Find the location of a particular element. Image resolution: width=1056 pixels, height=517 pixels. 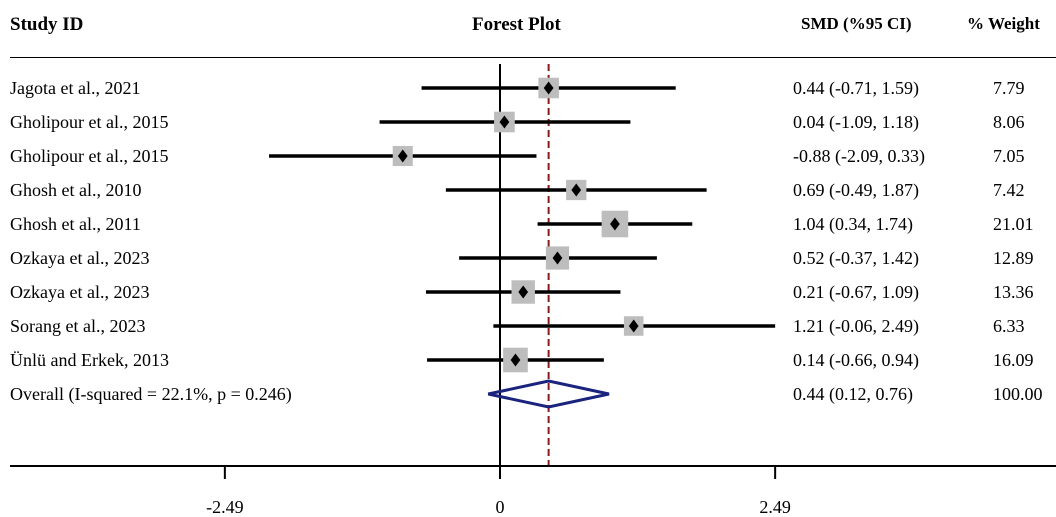

x-tick-label: 0 is located at coordinates (500, 507).